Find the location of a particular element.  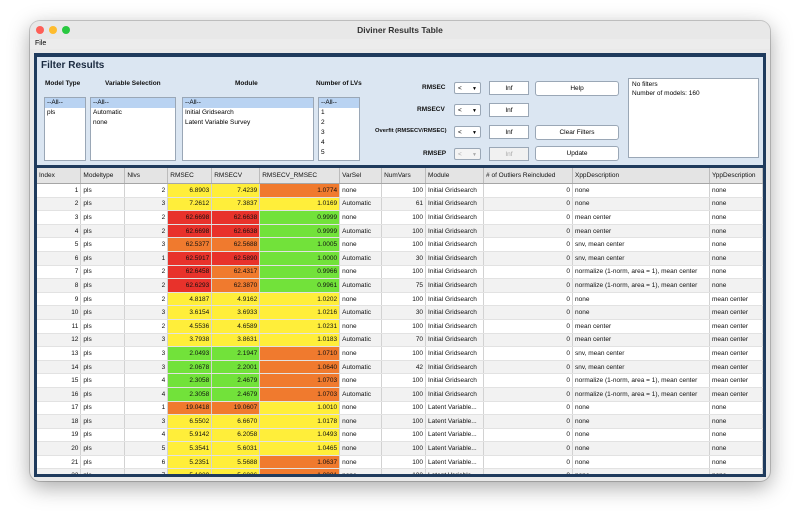

table-cell: 17 is located at coordinates (59, 408).